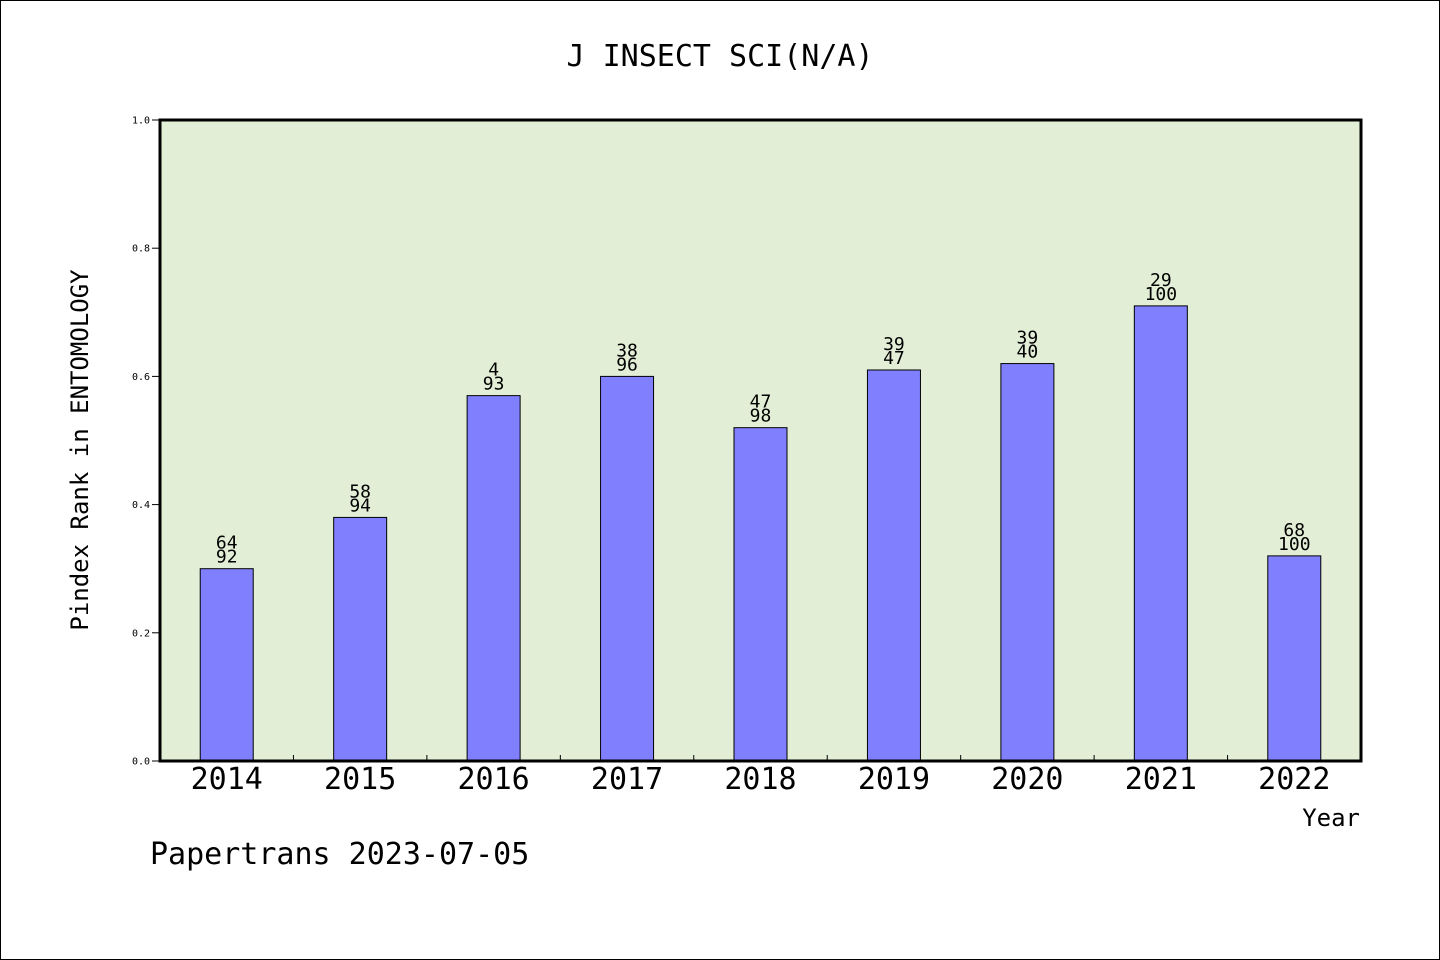 The height and width of the screenshot is (960, 1440). I want to click on bar-label-bottom: 94, so click(360, 505).